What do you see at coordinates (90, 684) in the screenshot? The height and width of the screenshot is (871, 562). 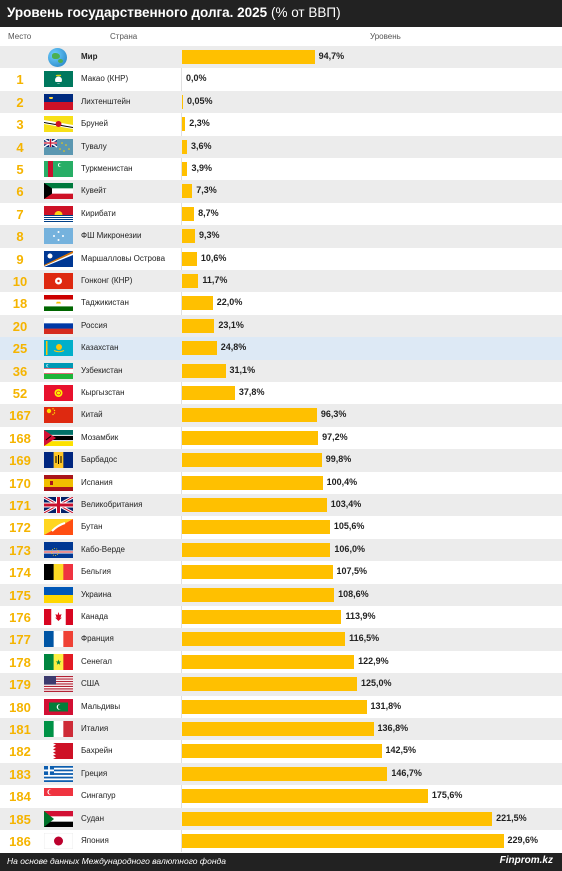 I see `country-label: США` at bounding box center [90, 684].